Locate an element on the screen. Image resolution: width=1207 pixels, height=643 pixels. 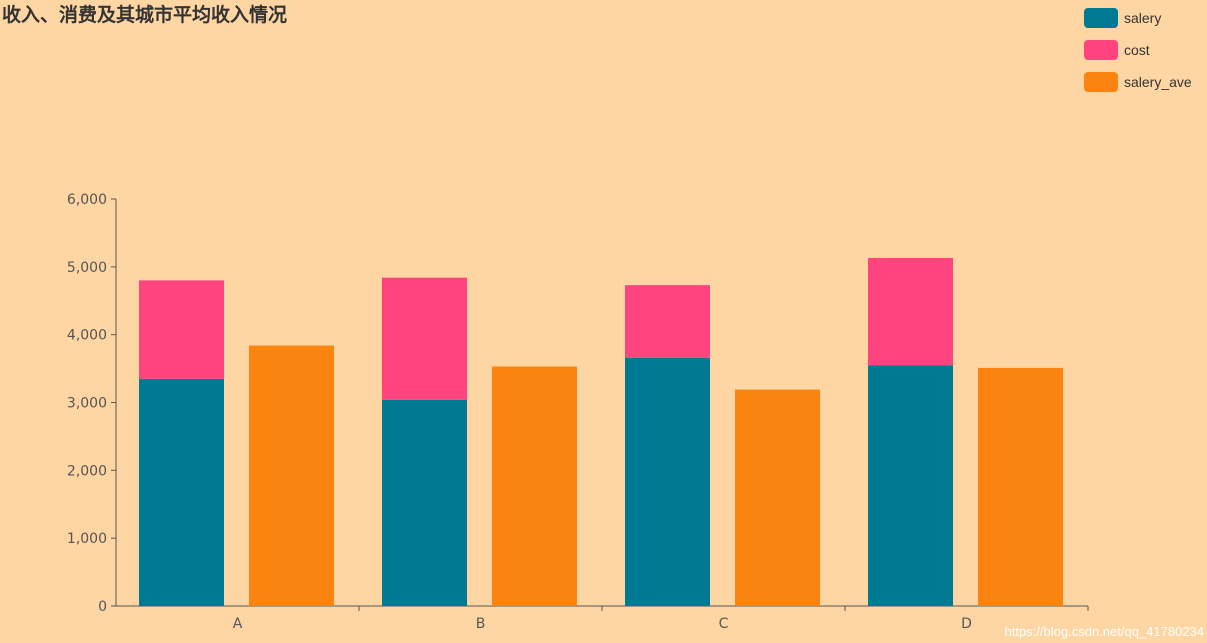
x-tick-label: D is located at coordinates (966, 624).